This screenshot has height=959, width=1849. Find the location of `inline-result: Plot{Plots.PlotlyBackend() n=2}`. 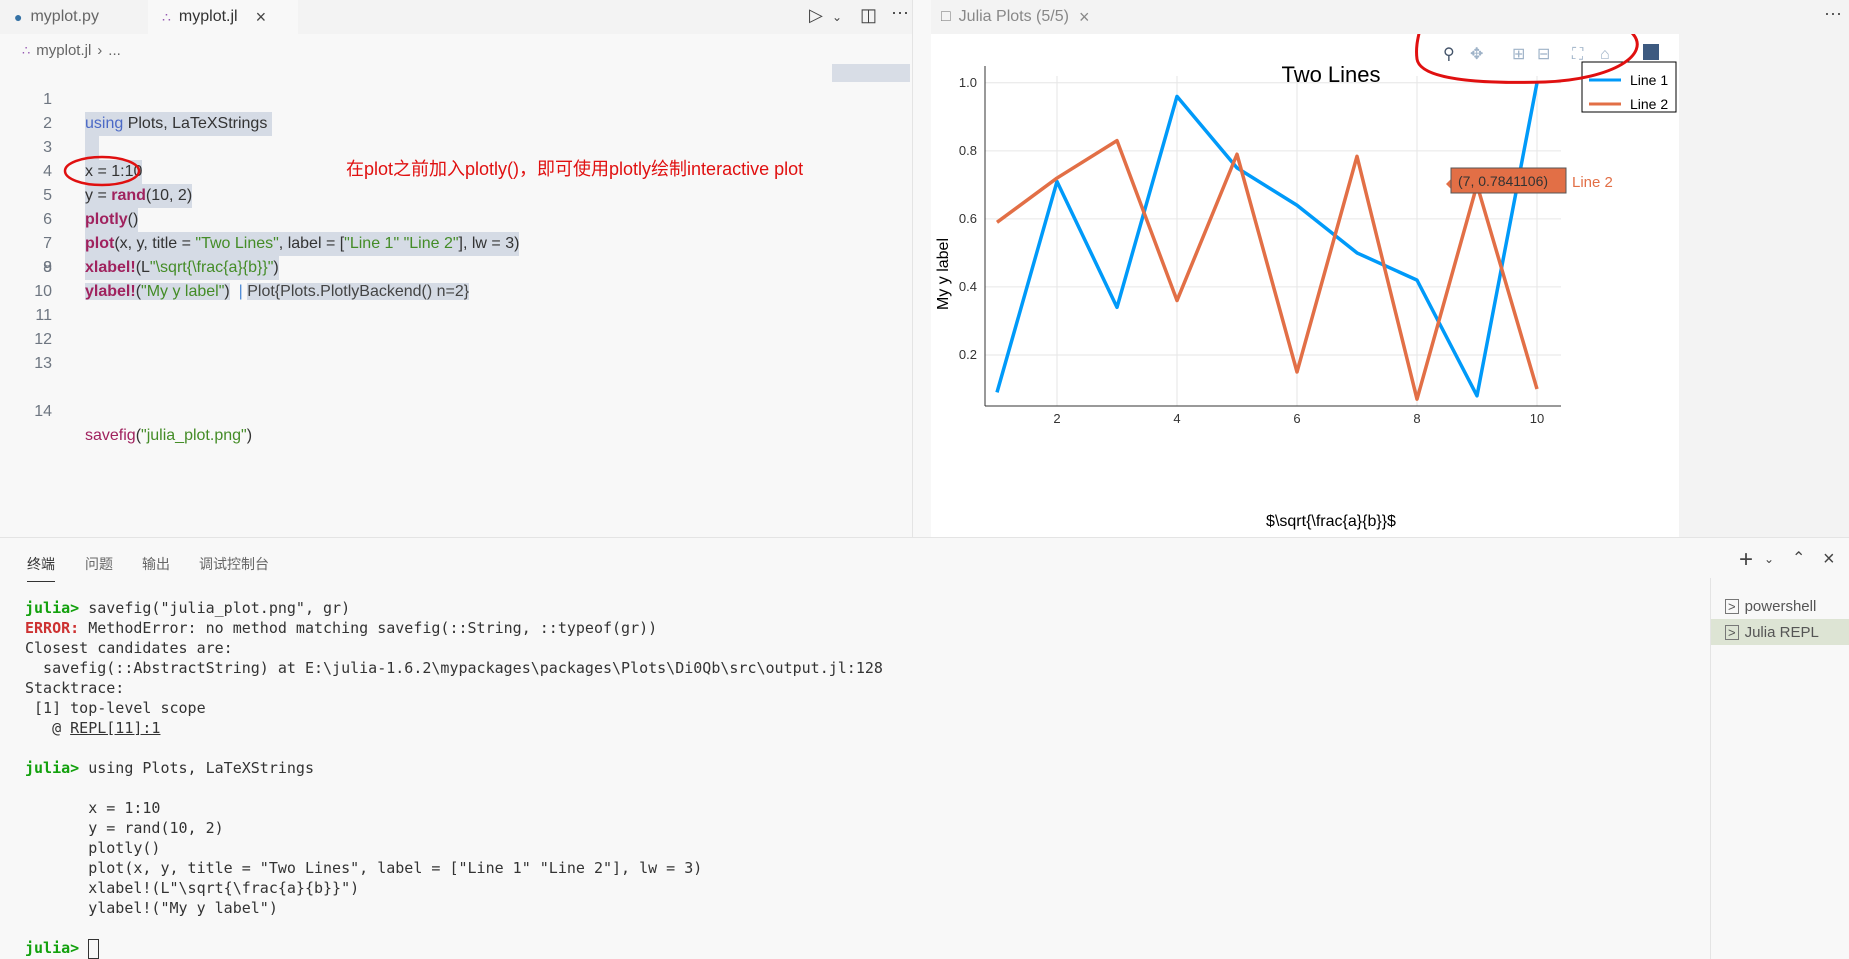

inline-result: Plot{Plots.PlotlyBackend() n=2} is located at coordinates (358, 291).